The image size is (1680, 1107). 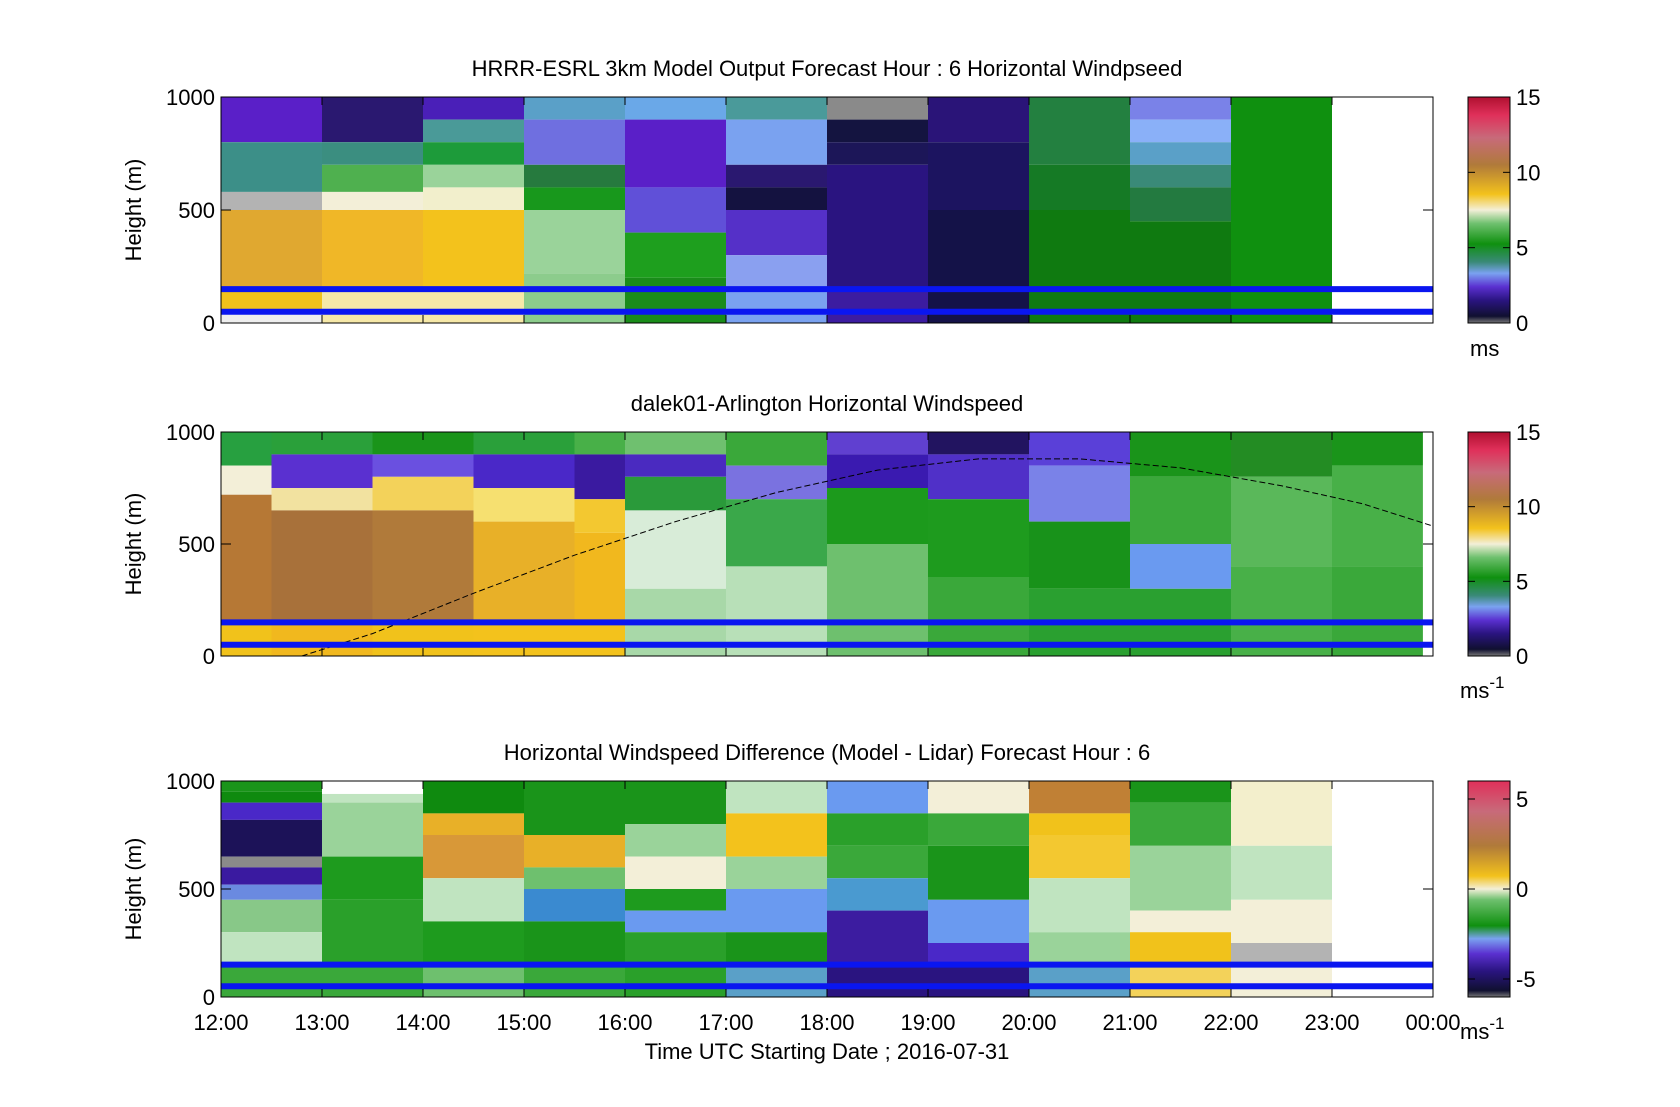 I want to click on x-tick-label: 17:00, so click(x=725, y=1022).